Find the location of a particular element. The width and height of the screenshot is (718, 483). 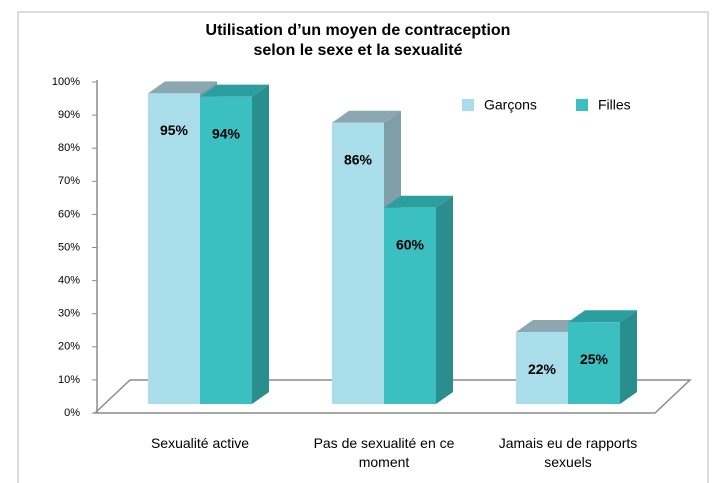

y-tick-label: 70% is located at coordinates (69, 181).